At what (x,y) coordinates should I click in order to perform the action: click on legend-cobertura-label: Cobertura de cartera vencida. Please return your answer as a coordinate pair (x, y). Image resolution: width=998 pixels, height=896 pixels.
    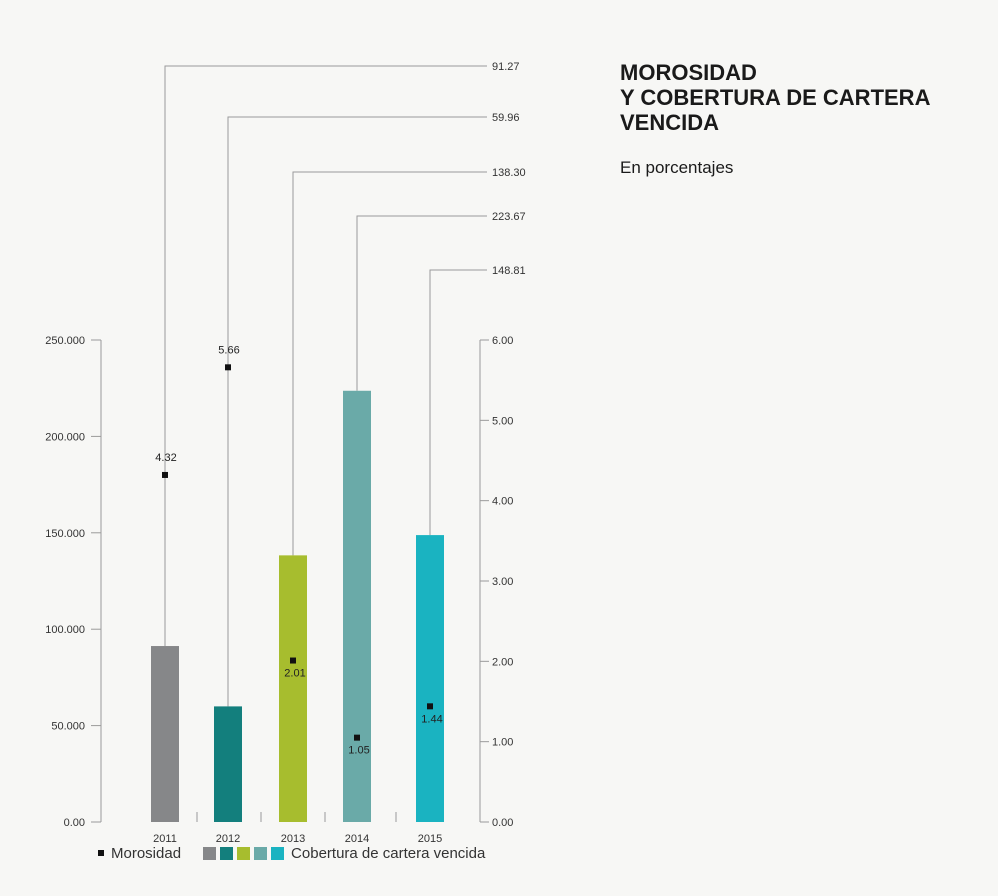
    Looking at the image, I should click on (388, 853).